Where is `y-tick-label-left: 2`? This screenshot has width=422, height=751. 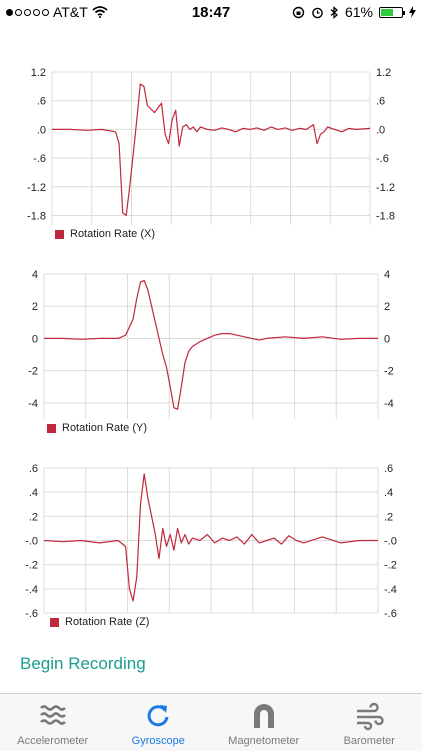 y-tick-label-left: 2 is located at coordinates (35, 307).